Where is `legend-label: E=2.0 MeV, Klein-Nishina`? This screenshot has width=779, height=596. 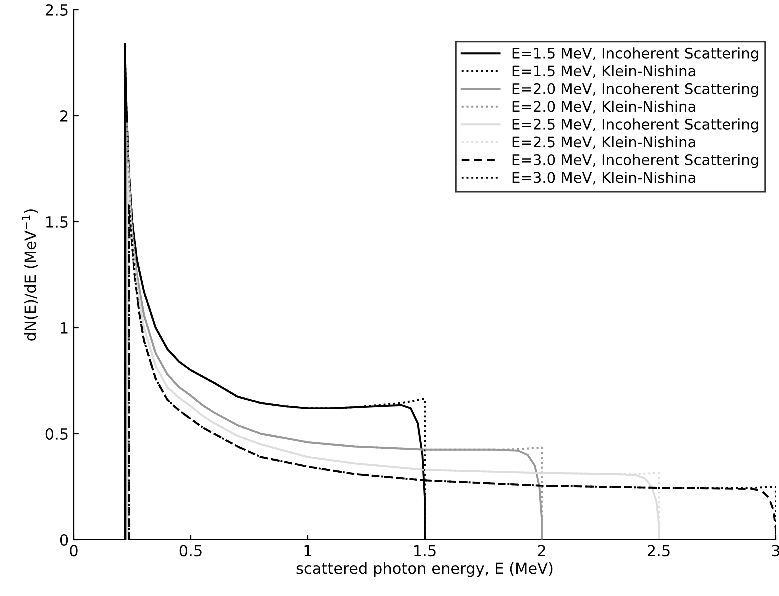 legend-label: E=2.0 MeV, Klein-Nishina is located at coordinates (604, 107).